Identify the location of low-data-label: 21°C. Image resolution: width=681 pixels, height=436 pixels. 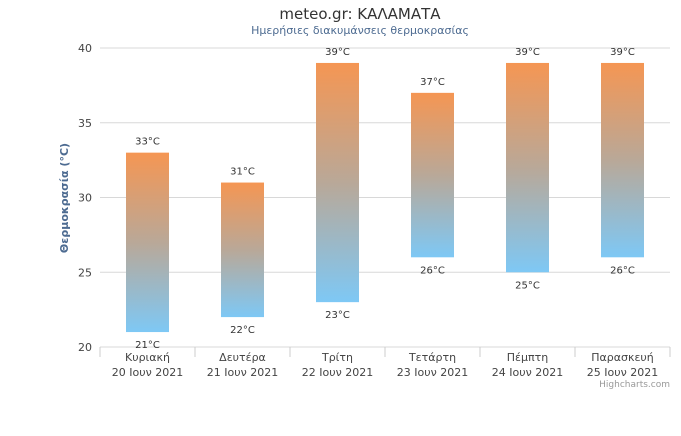
(147, 345).